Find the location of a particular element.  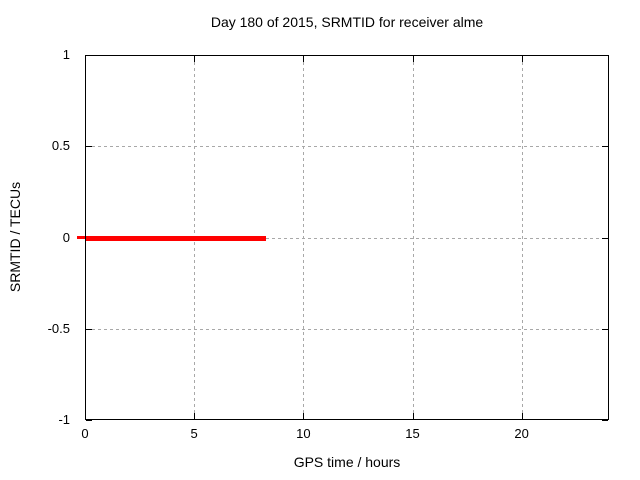

x-tick-label: 20 is located at coordinates (521, 433).